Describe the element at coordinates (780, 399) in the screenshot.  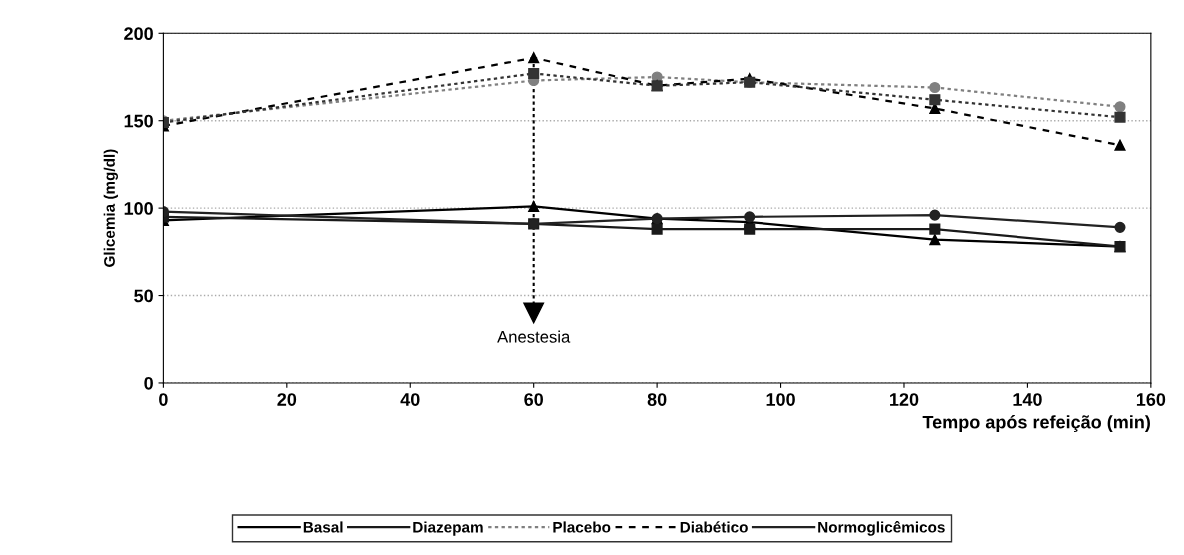
I see `x-tick-label: 100` at that location.